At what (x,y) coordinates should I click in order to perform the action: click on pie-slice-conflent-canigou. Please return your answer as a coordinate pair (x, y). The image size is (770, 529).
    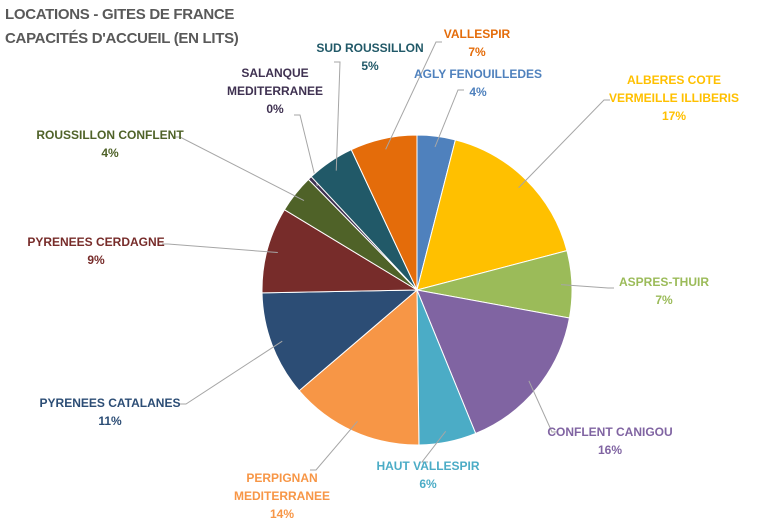
    Looking at the image, I should click on (493, 362).